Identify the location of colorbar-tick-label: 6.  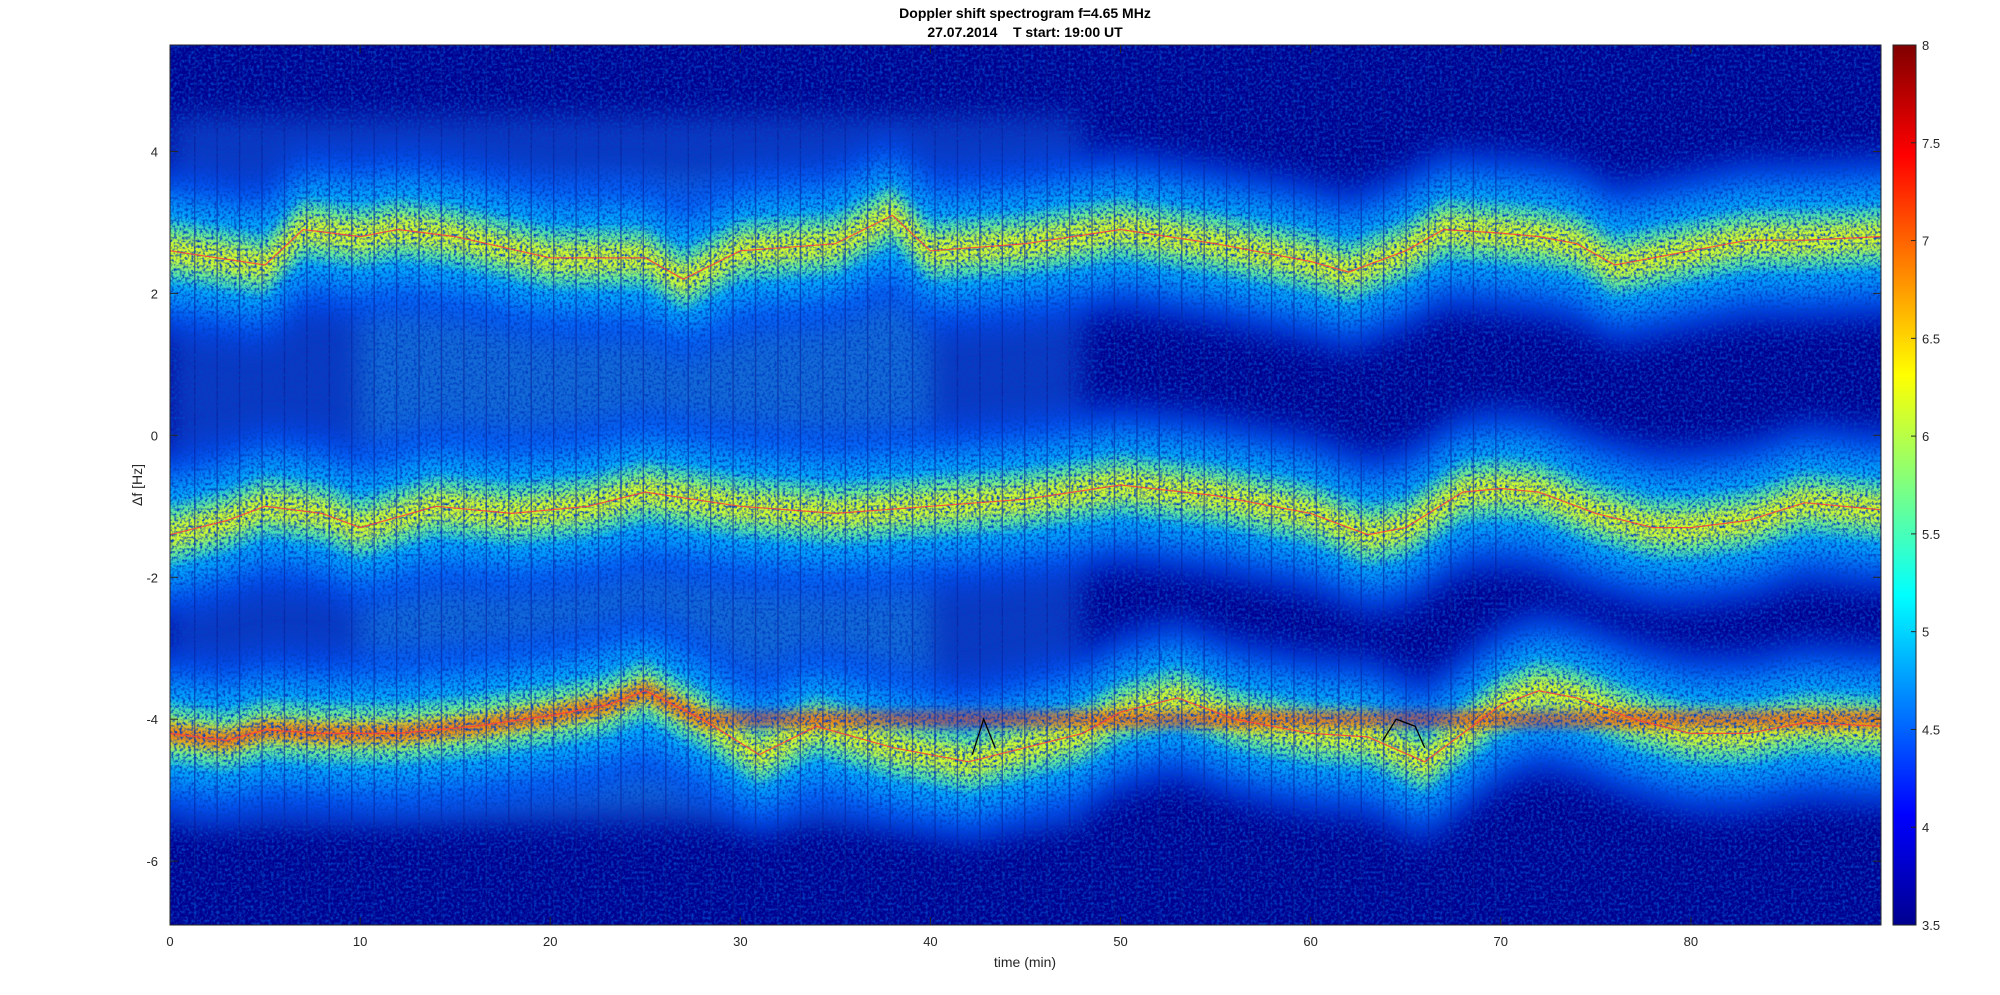
(1925, 436).